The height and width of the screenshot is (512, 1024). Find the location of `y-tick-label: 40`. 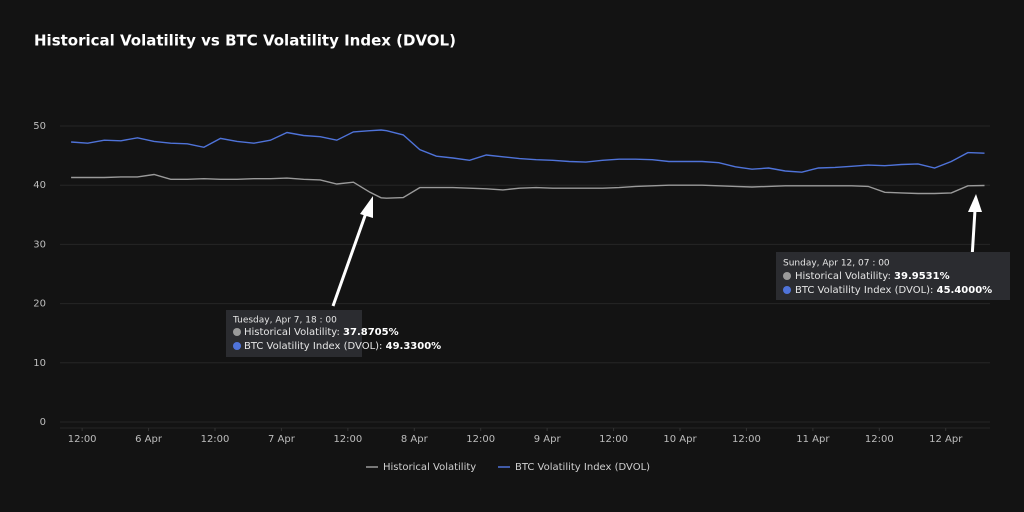

y-tick-label: 40 is located at coordinates (39, 185).